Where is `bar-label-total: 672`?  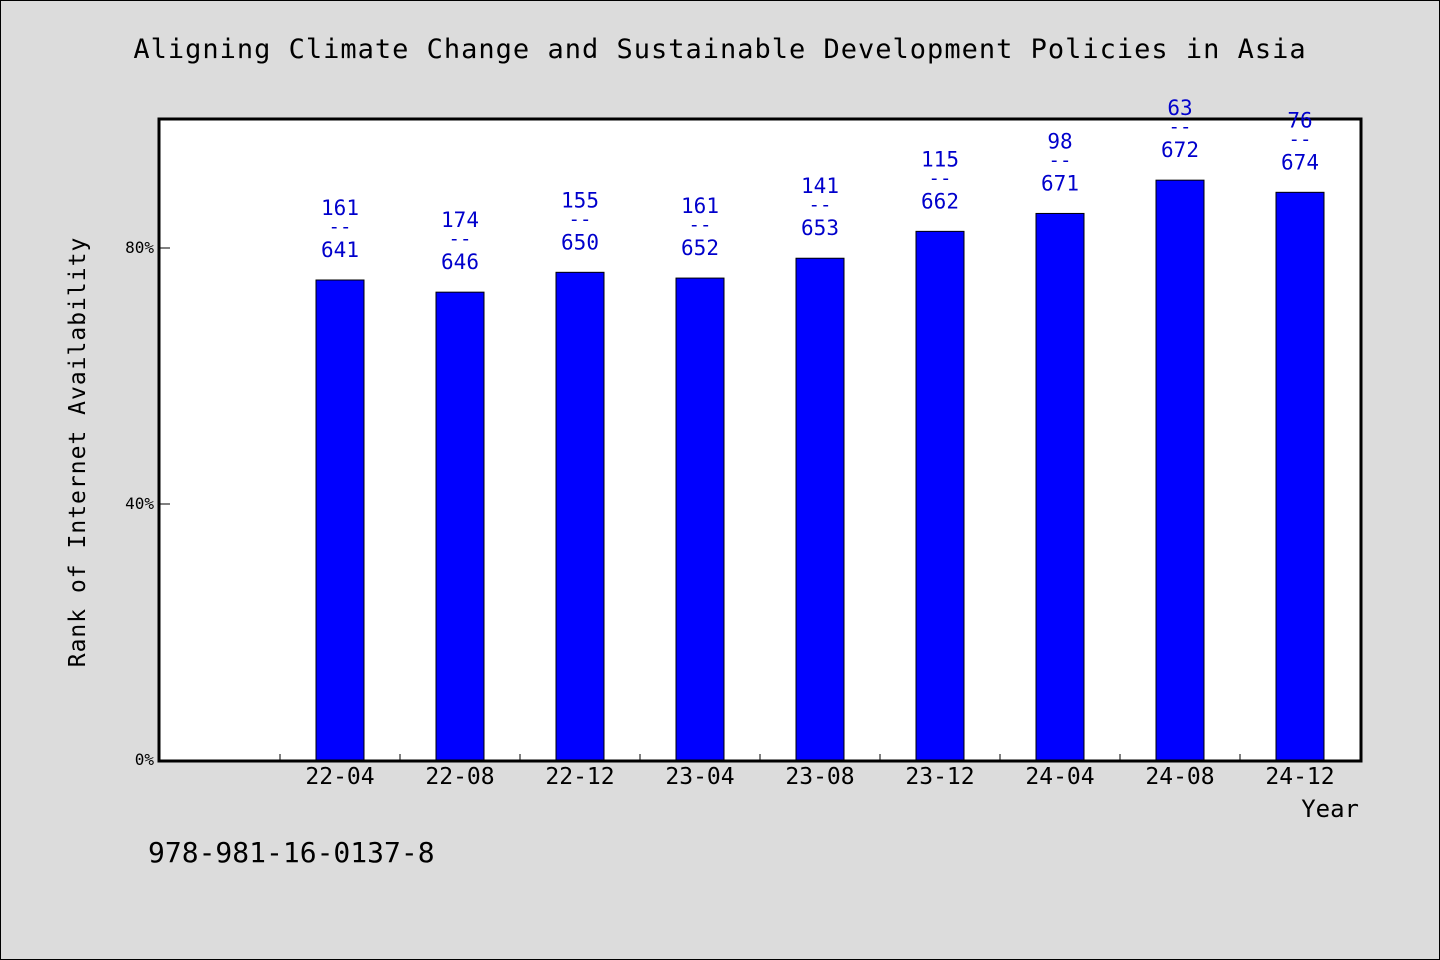 bar-label-total: 672 is located at coordinates (1180, 150).